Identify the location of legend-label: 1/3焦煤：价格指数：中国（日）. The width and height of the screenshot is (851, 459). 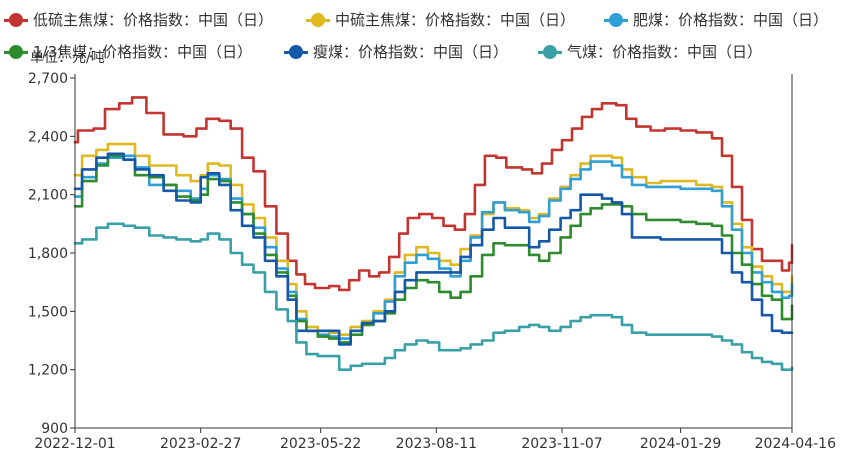
(143, 52).